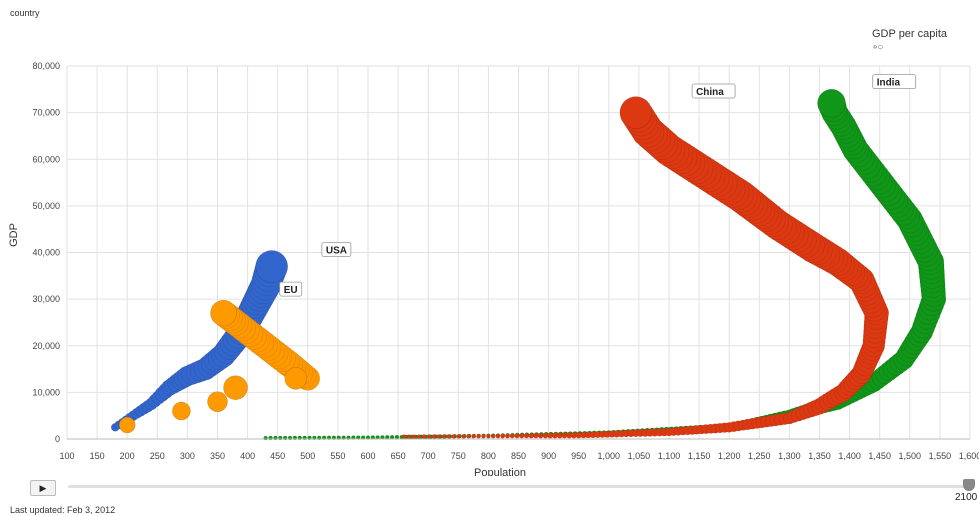 The height and width of the screenshot is (516, 979). What do you see at coordinates (398, 456) in the screenshot?
I see `x-tick-label: 650` at bounding box center [398, 456].